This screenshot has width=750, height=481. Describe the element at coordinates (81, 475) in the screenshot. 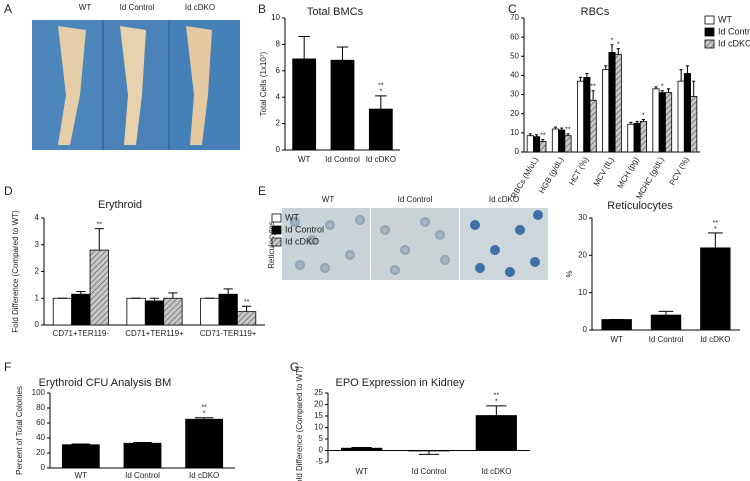

I see `x-tick-label: WT` at that location.